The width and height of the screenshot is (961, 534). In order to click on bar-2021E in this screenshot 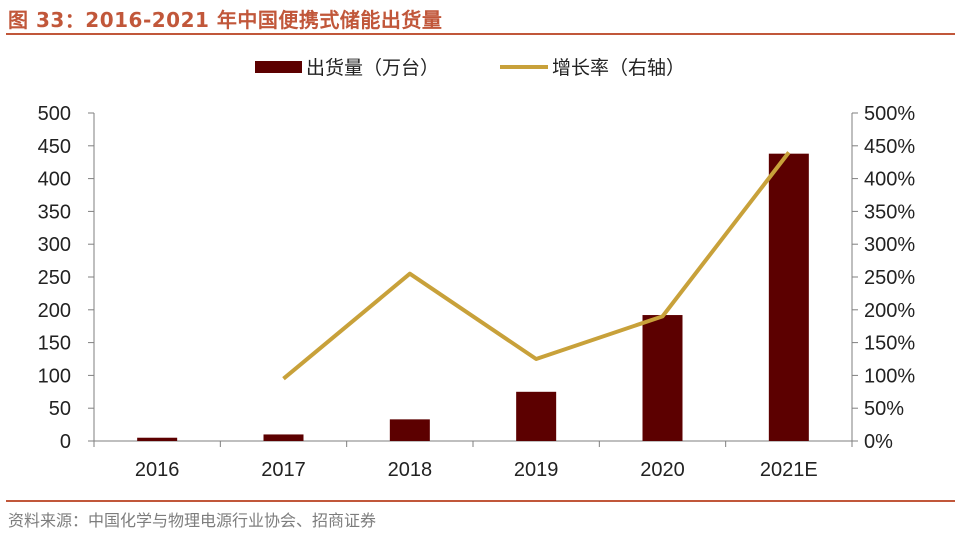, I will do `click(788, 297)`.